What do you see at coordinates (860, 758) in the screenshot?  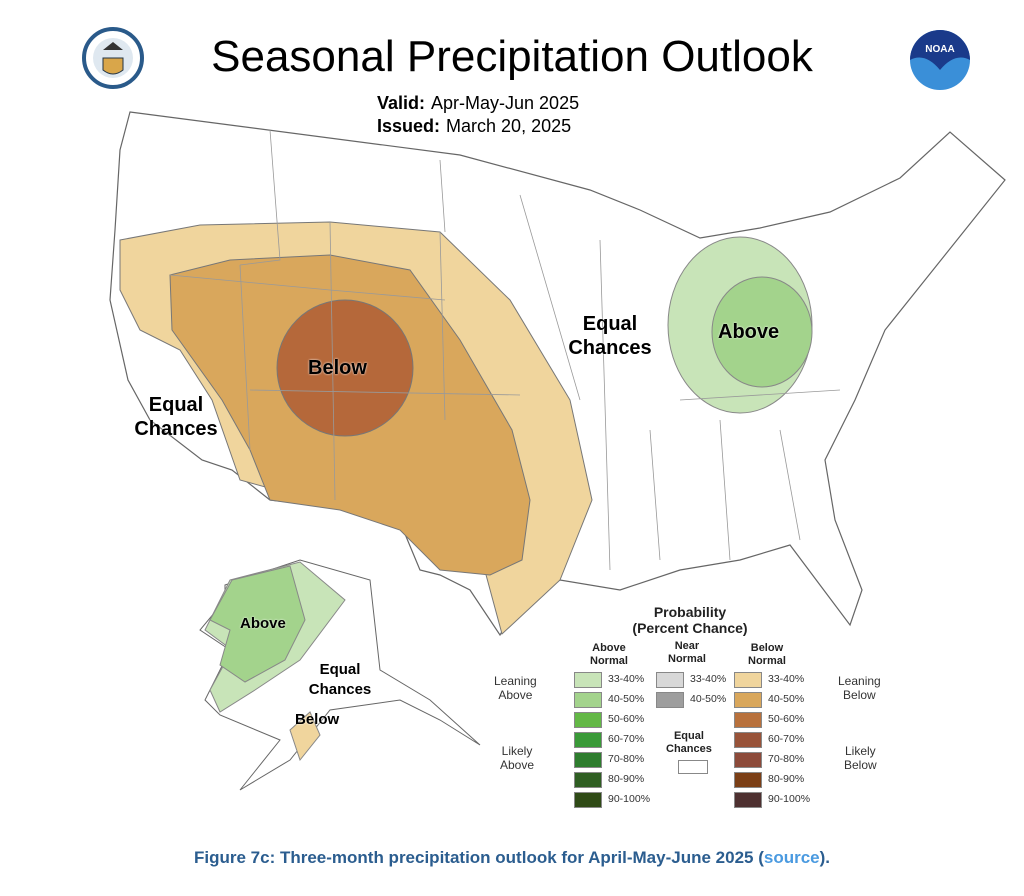 I see `legend-likely-below: Likely Below` at bounding box center [860, 758].